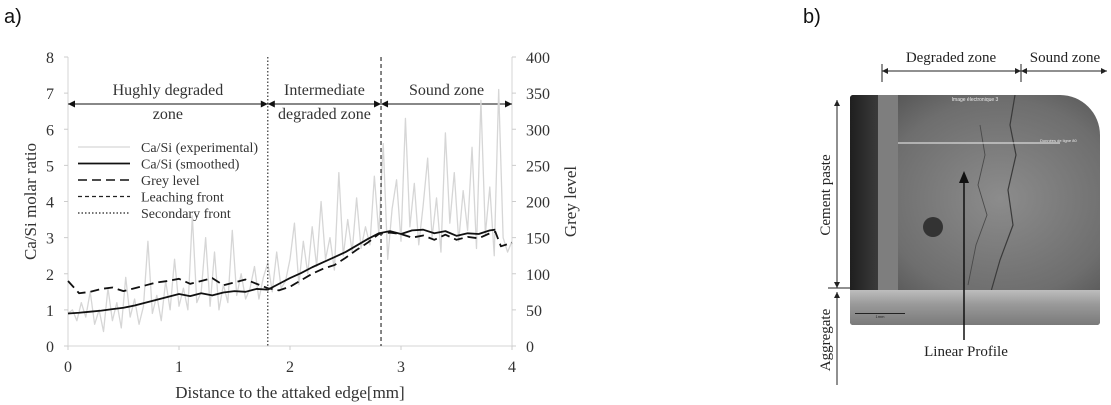 Image resolution: width=1111 pixels, height=405 pixels. I want to click on panel-label-b: b), so click(812, 17).